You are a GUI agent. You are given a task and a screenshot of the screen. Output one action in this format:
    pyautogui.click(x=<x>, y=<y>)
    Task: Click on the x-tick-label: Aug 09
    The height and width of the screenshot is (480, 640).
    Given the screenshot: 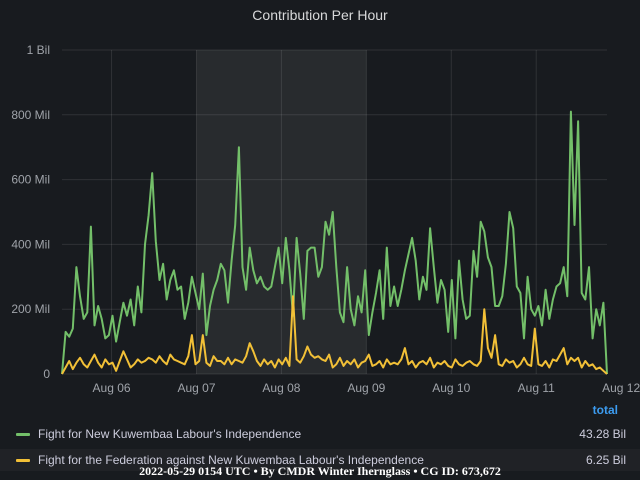 What is the action you would take?
    pyautogui.click(x=366, y=388)
    